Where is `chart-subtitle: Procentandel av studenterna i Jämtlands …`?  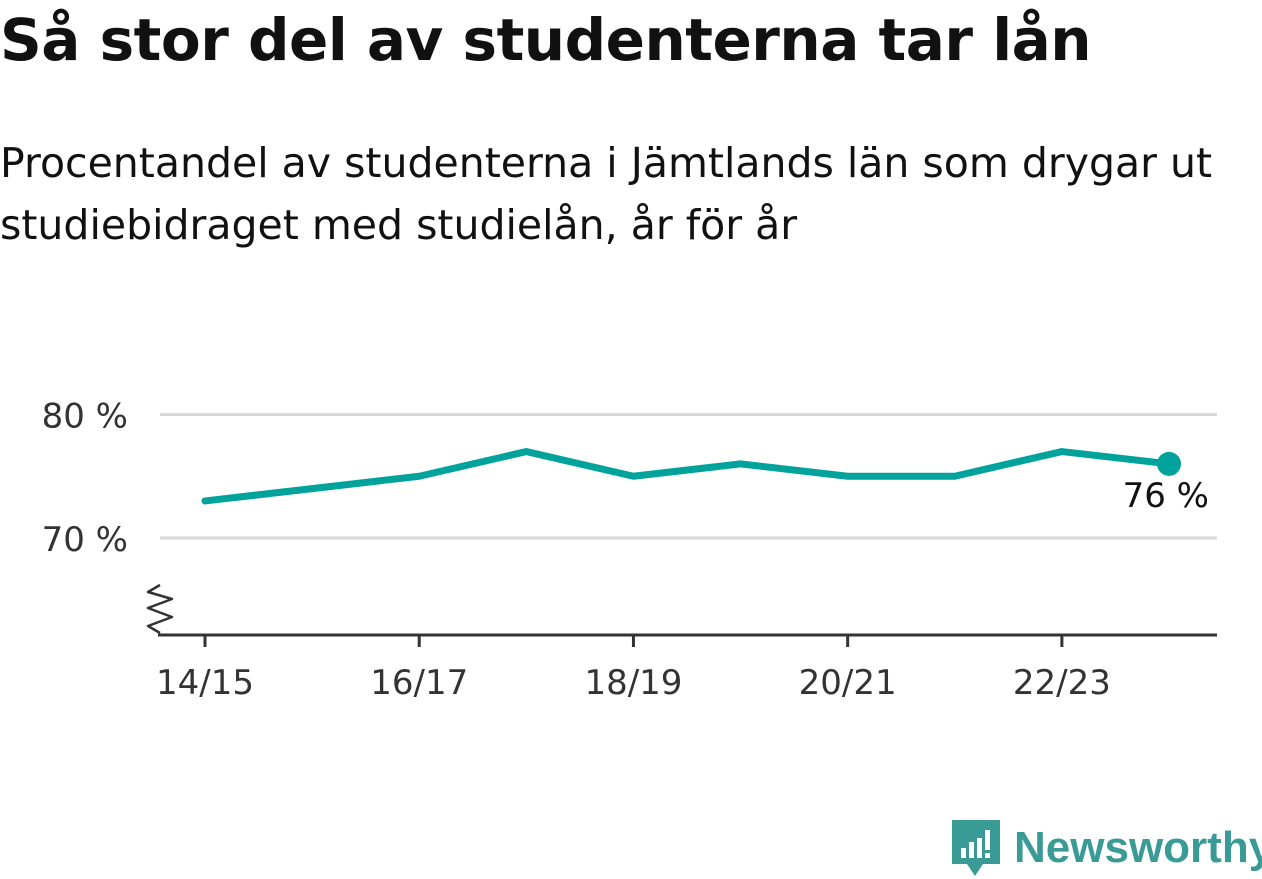
chart-subtitle: Procentandel av studenterna i Jämtlands … is located at coordinates (606, 194).